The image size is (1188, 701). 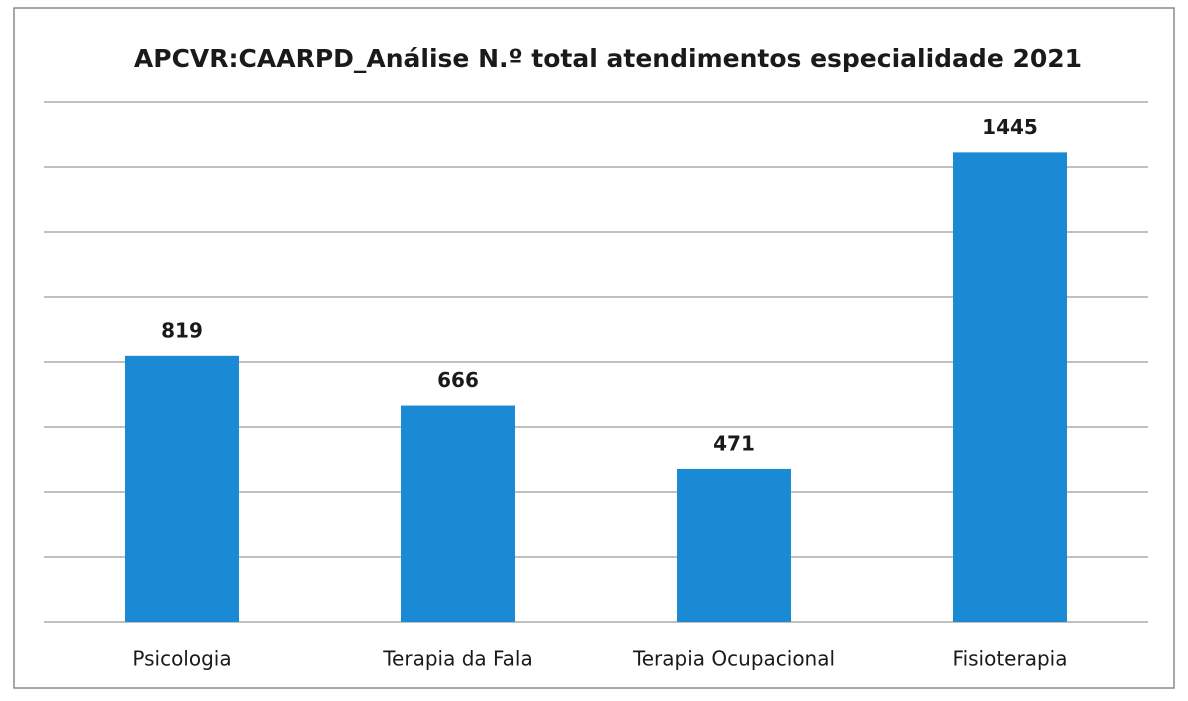 I want to click on x-tick-label: Terapia da Fala, so click(x=457, y=659).